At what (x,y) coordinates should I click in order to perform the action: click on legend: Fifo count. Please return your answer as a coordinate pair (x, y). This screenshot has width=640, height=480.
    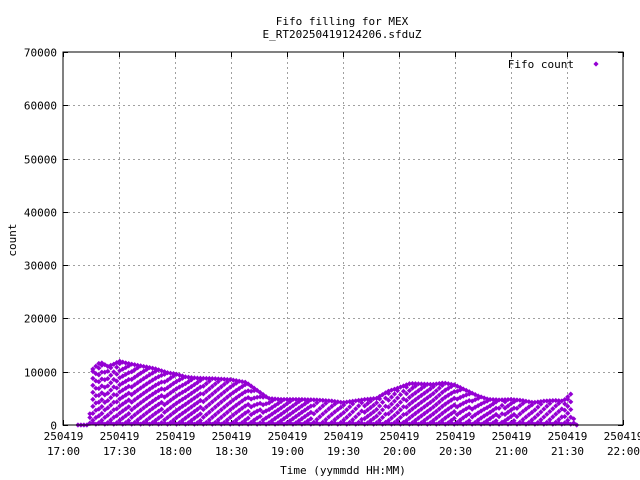
    Looking at the image, I should click on (553, 64).